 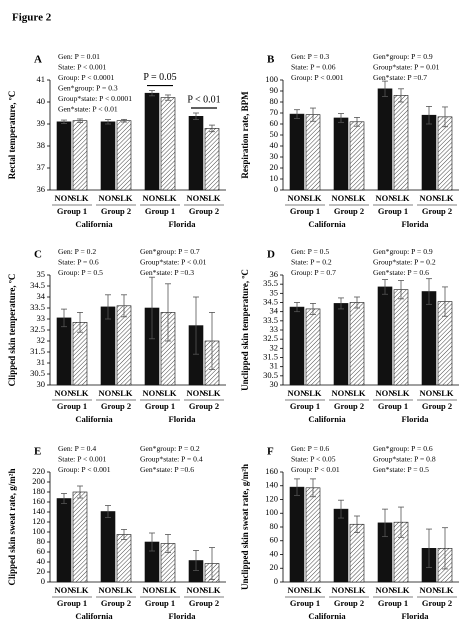 I want to click on y-tick-label: 34, so click(x=41, y=296).